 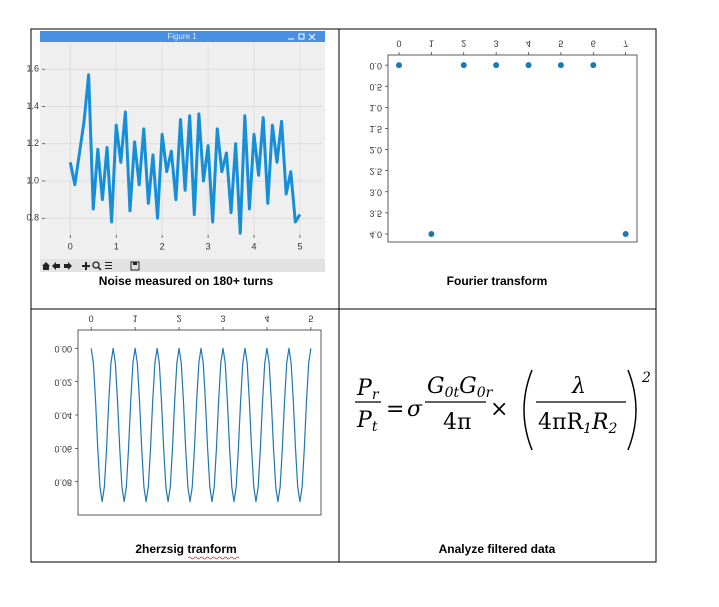 What do you see at coordinates (457, 422) in the screenshot?
I see `svg-text: 4π` at bounding box center [457, 422].